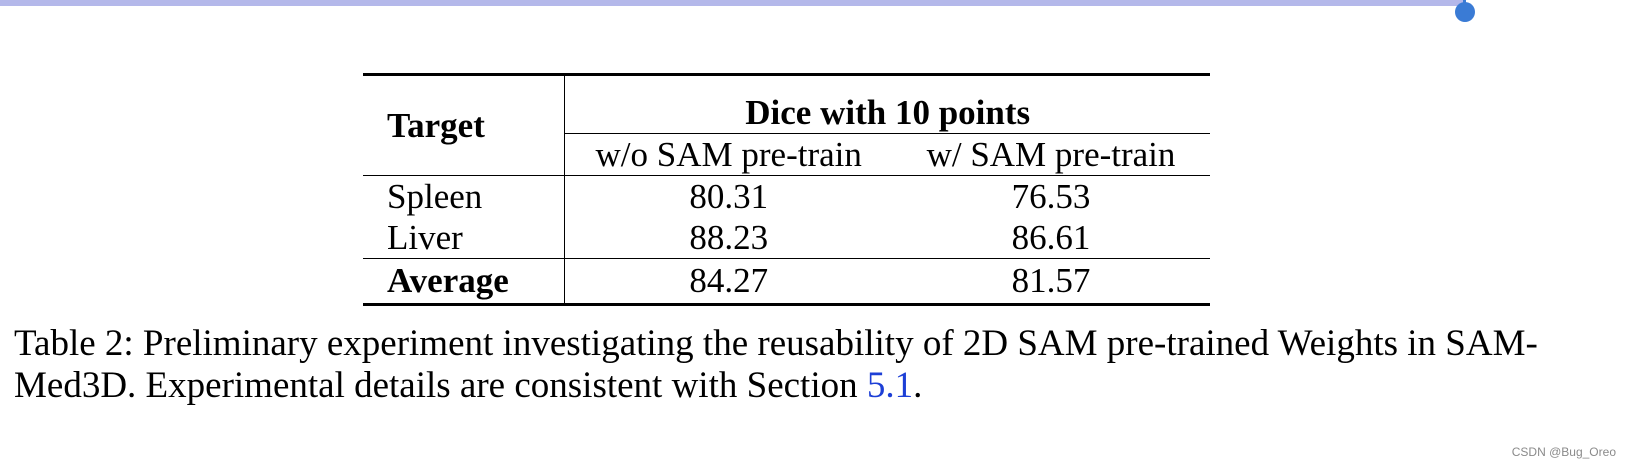  I want to click on column-header-with-sam: w/ SAM pre-train, so click(1051, 154).